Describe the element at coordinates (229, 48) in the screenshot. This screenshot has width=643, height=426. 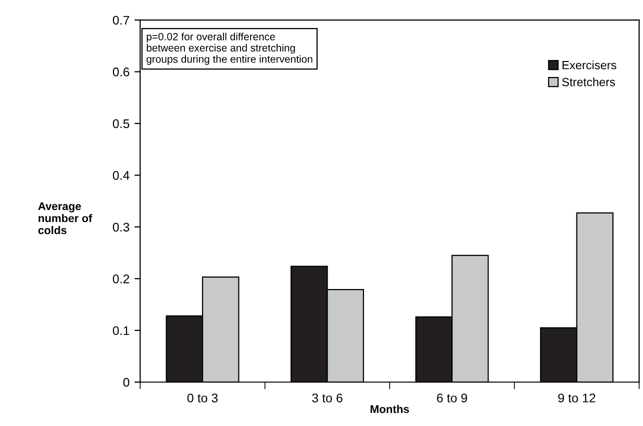
I see `annotation: p=0.02 for overall difference between exercise and stretching groups during the entire intervention` at that location.